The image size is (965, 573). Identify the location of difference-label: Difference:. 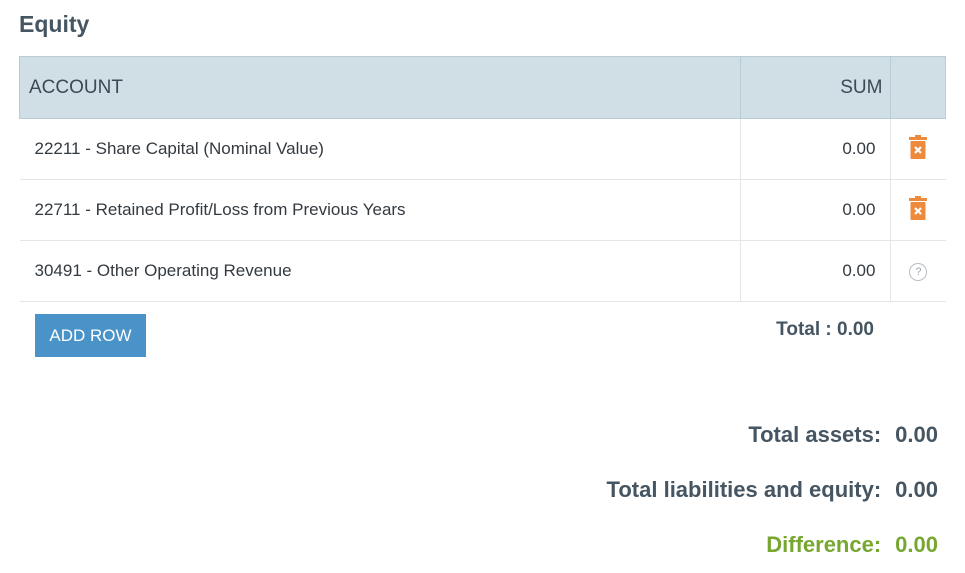
(824, 544).